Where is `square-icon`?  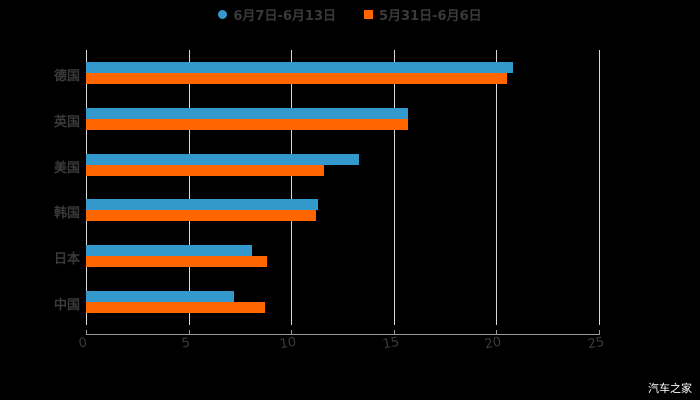 square-icon is located at coordinates (368, 14).